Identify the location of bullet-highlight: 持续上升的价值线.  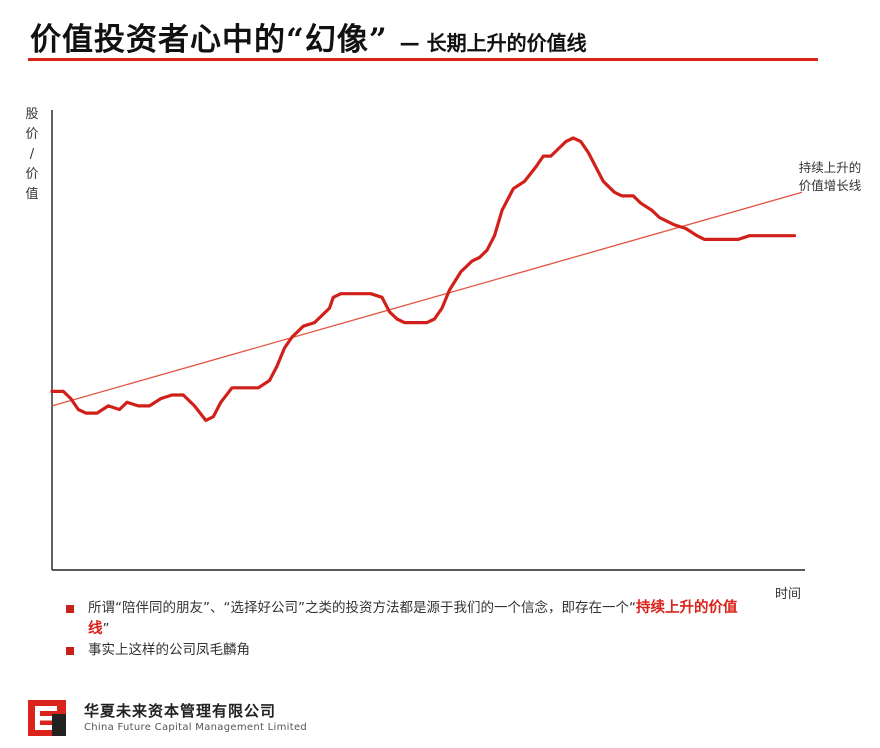
(413, 618).